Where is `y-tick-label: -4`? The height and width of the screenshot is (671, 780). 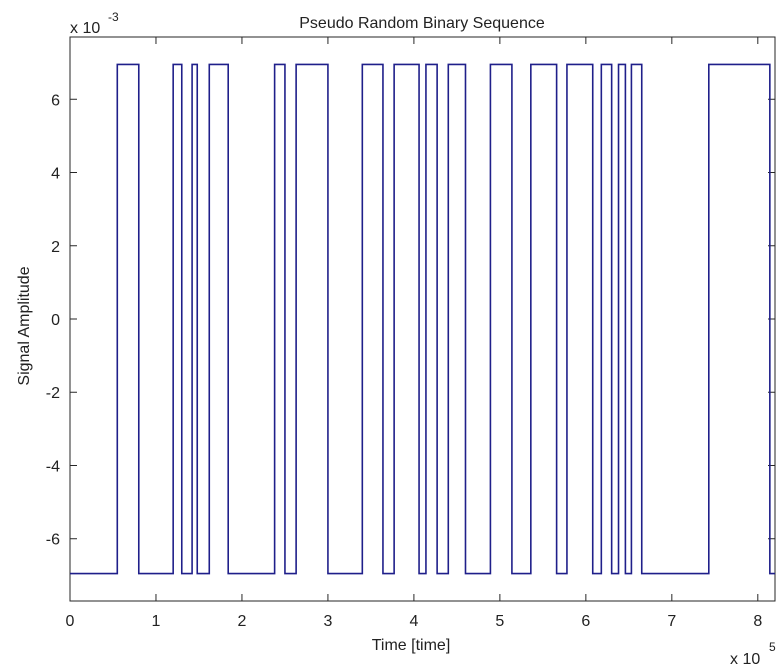
y-tick-label: -4 is located at coordinates (53, 466).